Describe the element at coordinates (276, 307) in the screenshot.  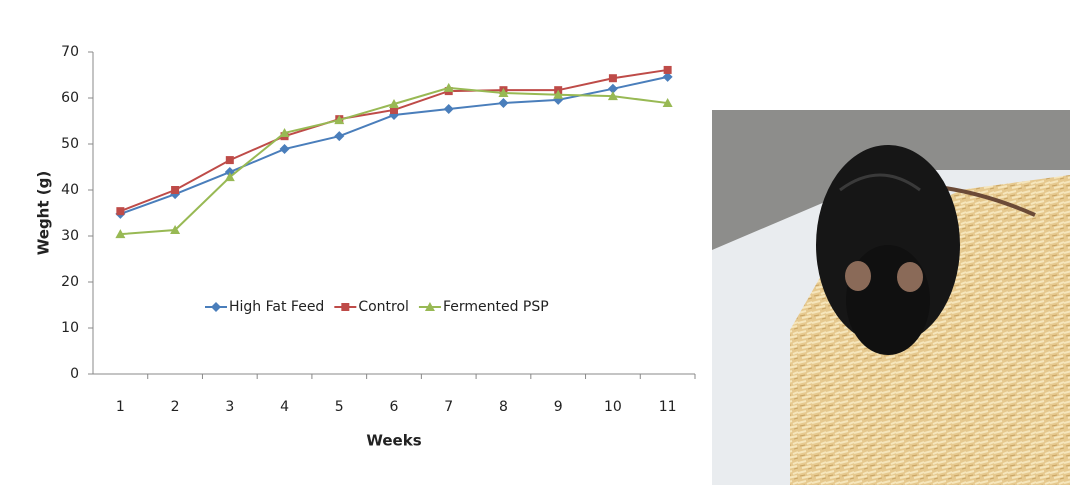
I see `legend-label: High Fat Feed` at that location.